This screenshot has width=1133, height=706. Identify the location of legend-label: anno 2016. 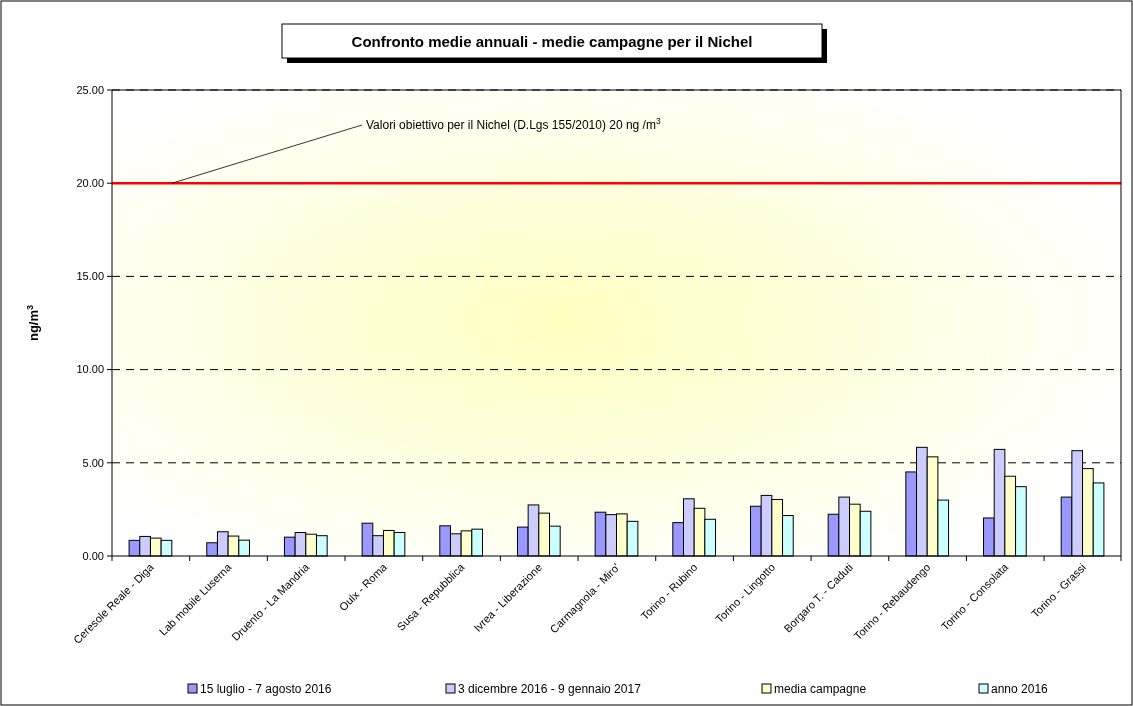
(1020, 689).